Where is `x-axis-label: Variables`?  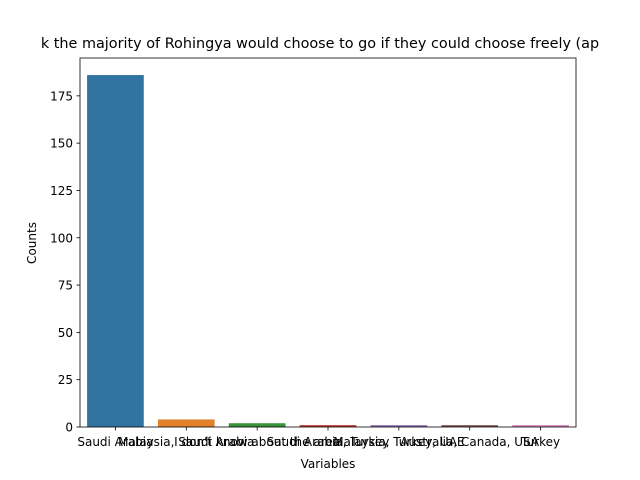
x-axis-label: Variables is located at coordinates (328, 464).